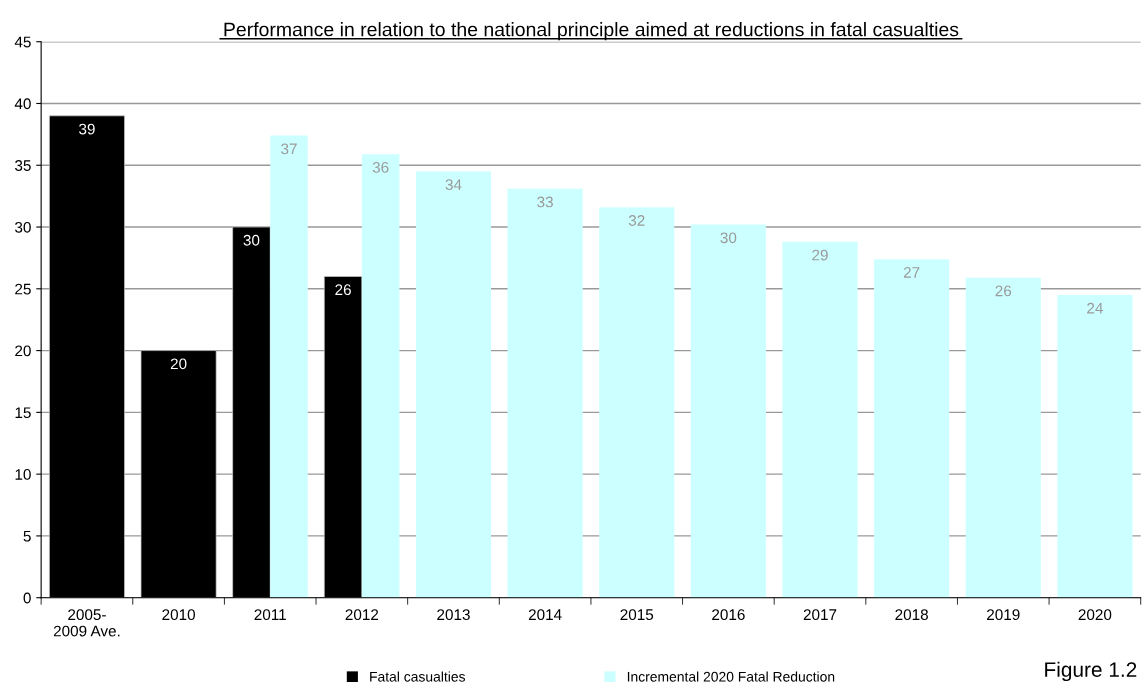 This screenshot has height=695, width=1143. Describe the element at coordinates (23, 289) in the screenshot. I see `y-tick-label: 25` at that location.